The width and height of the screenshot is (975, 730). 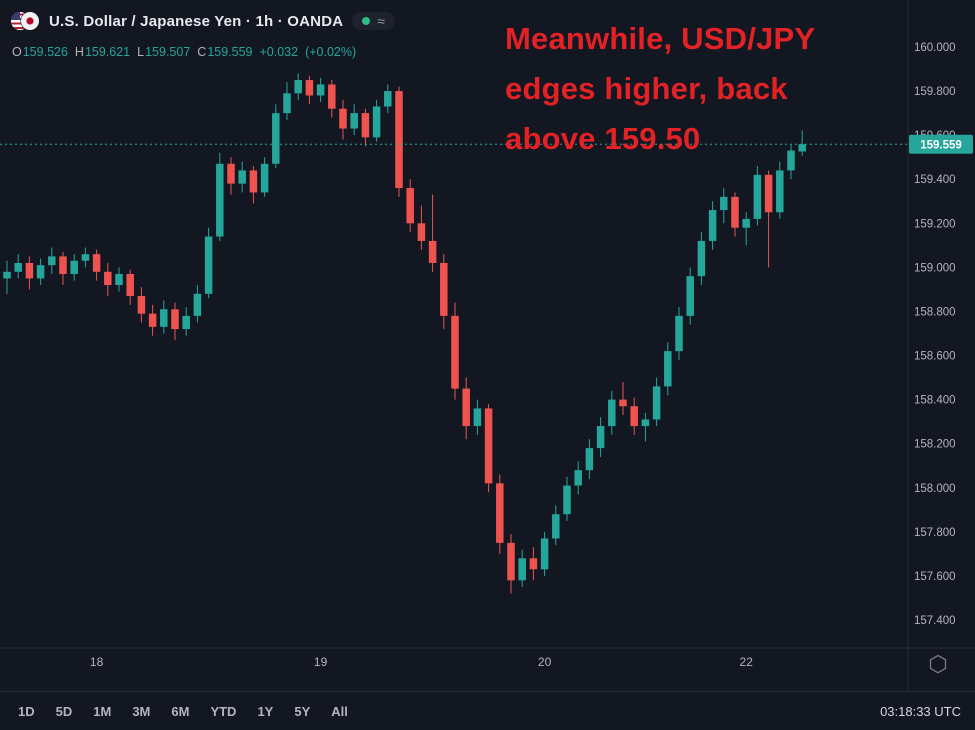 I want to click on high-value: 159.621, so click(x=107, y=52).